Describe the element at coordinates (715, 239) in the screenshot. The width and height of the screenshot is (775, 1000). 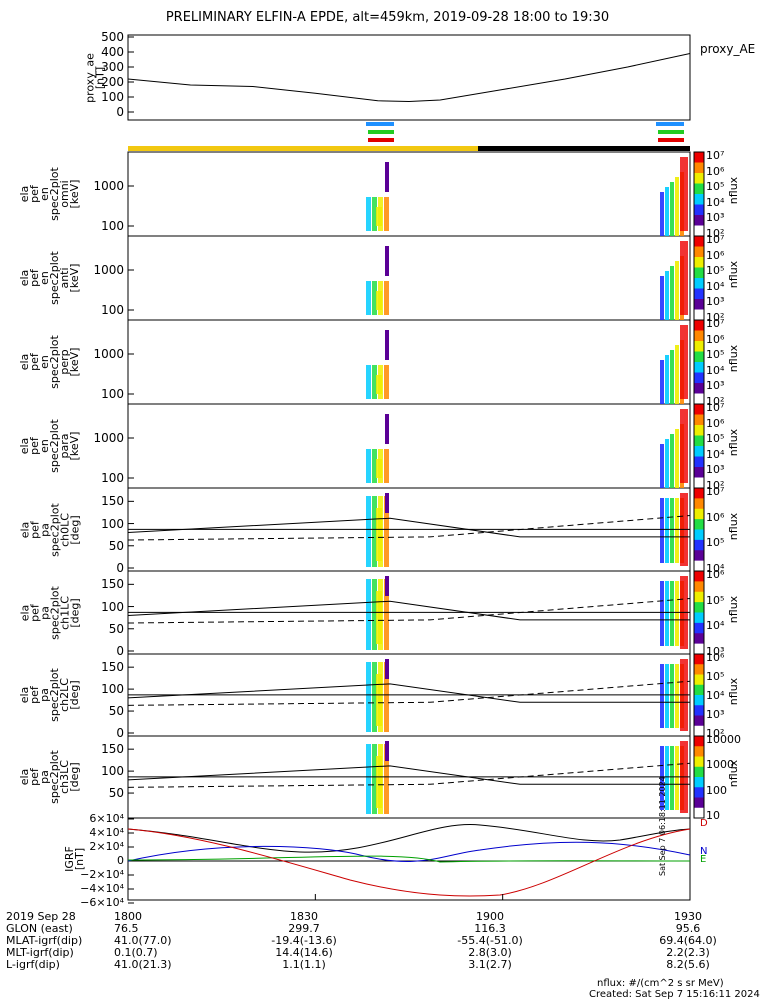
I see `colorbar-tick-label: 10⁷` at that location.